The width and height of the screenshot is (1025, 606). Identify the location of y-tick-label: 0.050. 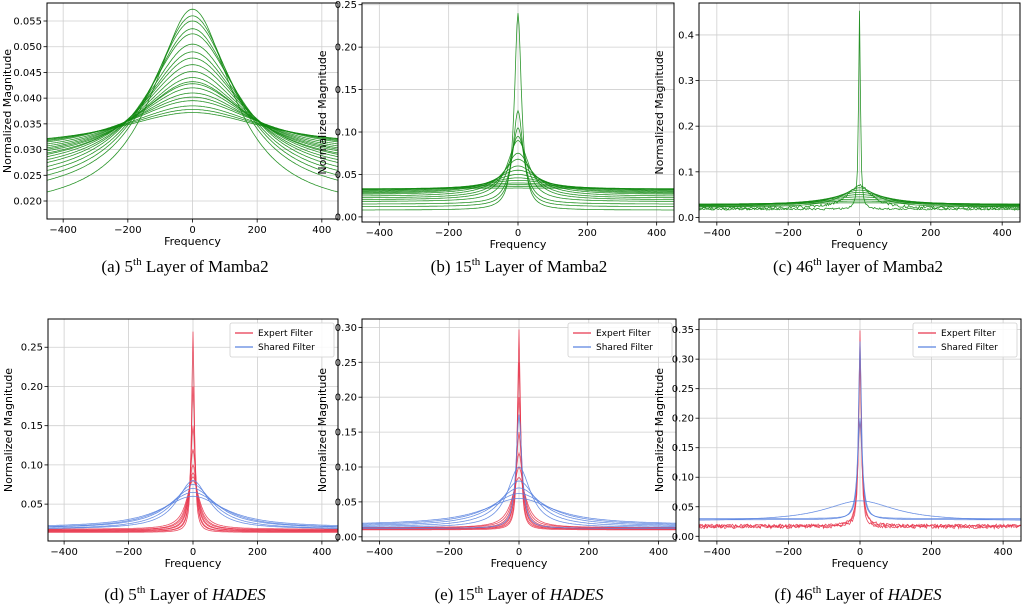
(27, 47).